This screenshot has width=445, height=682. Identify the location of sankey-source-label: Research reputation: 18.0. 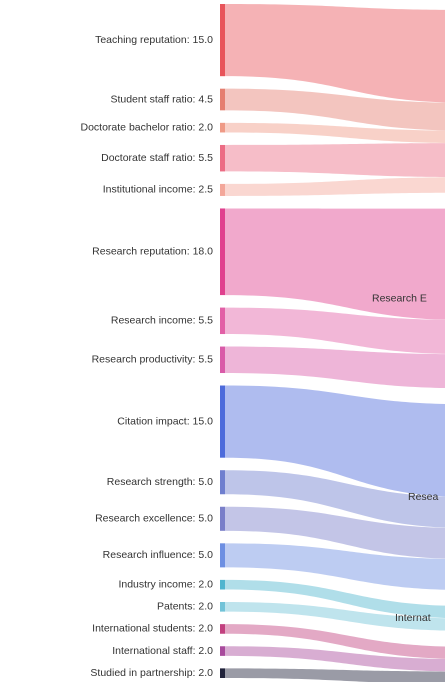
(152, 252).